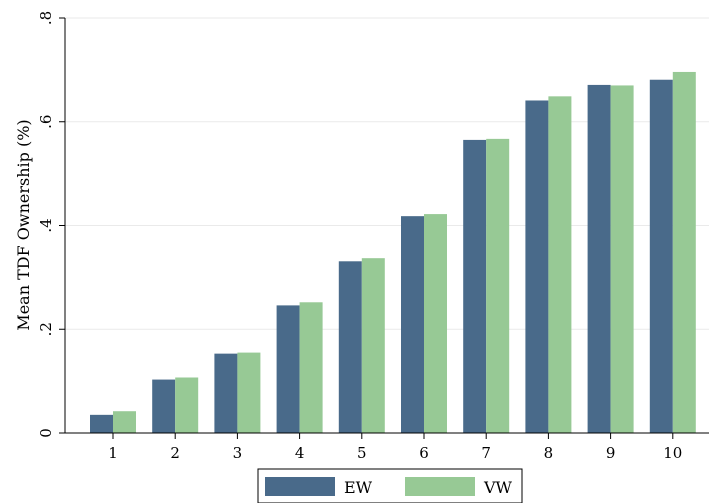  I want to click on x-tick-label: 9, so click(611, 453).